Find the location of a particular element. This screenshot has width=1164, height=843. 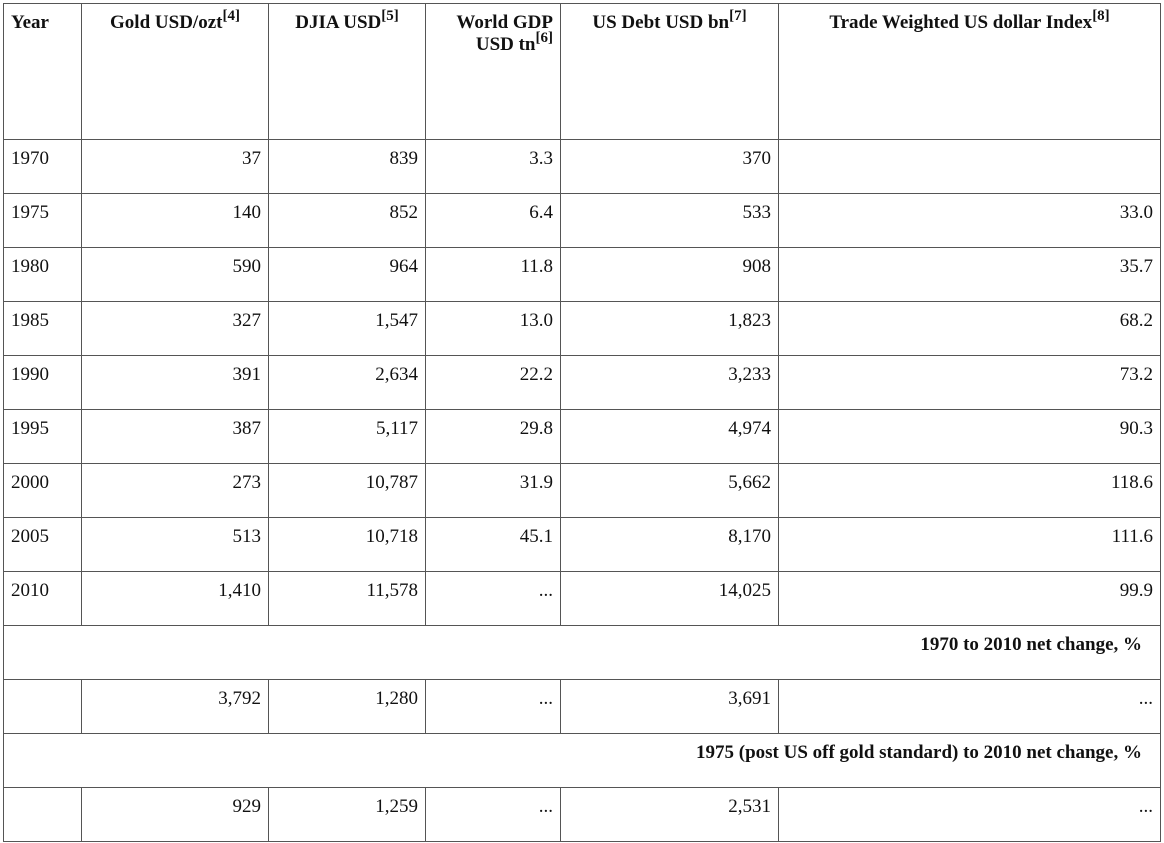

cell-gold: 1,410 is located at coordinates (175, 598).